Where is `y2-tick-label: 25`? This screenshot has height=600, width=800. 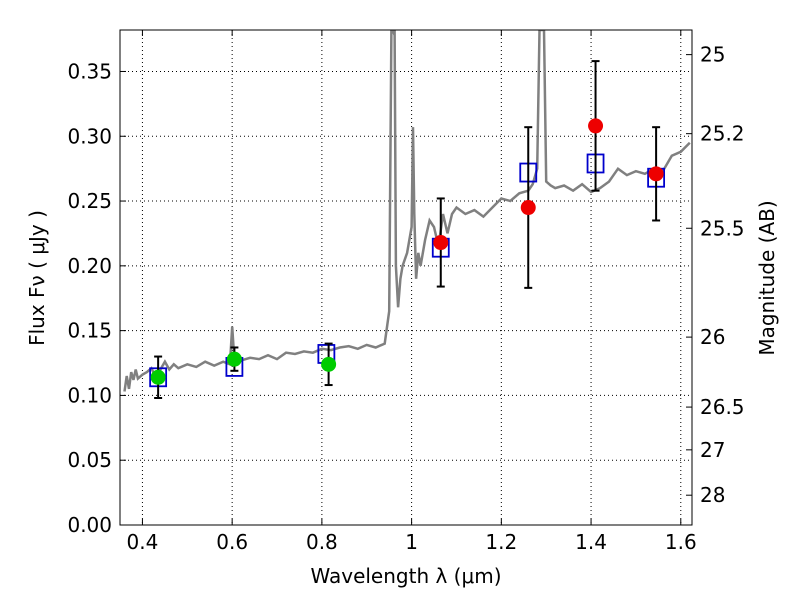
y2-tick-label: 25 is located at coordinates (712, 55).